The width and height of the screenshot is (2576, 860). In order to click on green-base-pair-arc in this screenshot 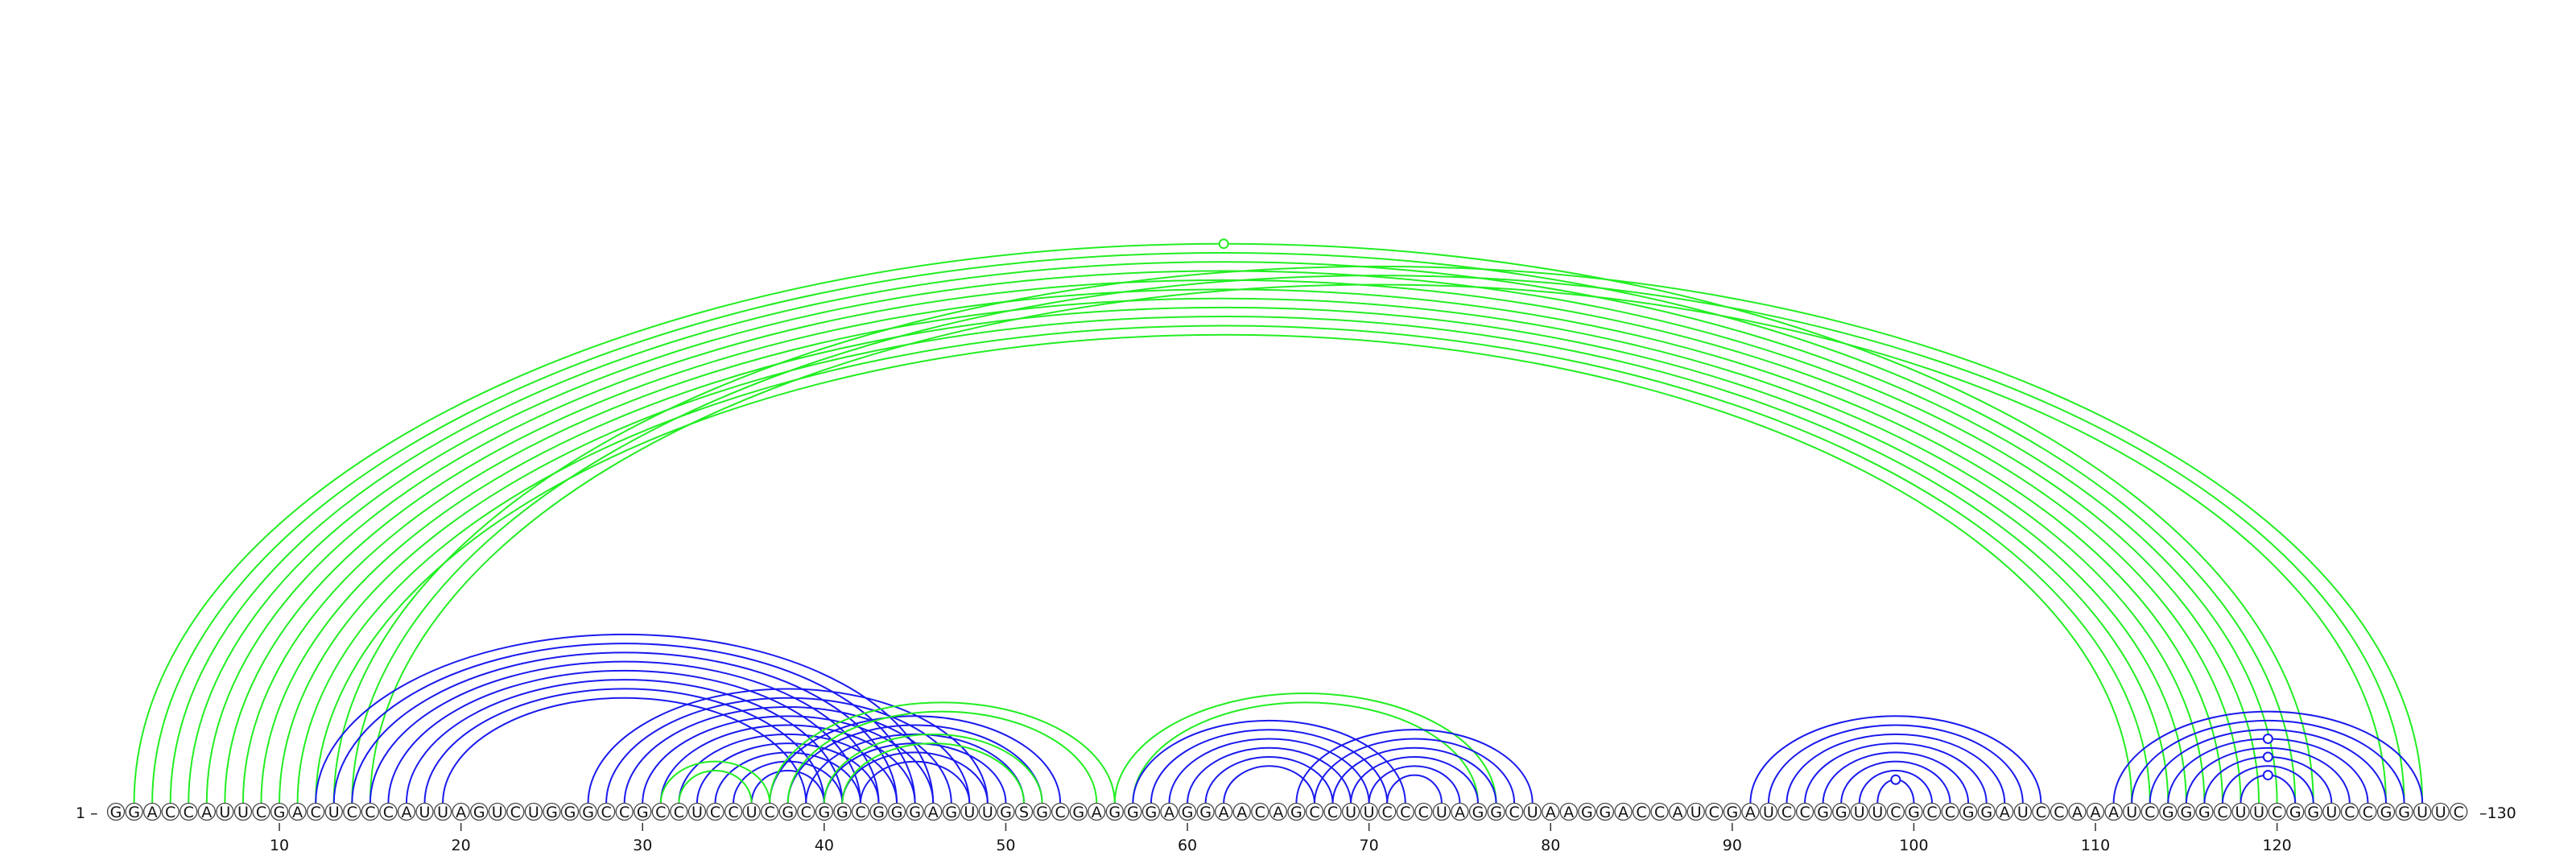, I will do `click(942, 752)`.